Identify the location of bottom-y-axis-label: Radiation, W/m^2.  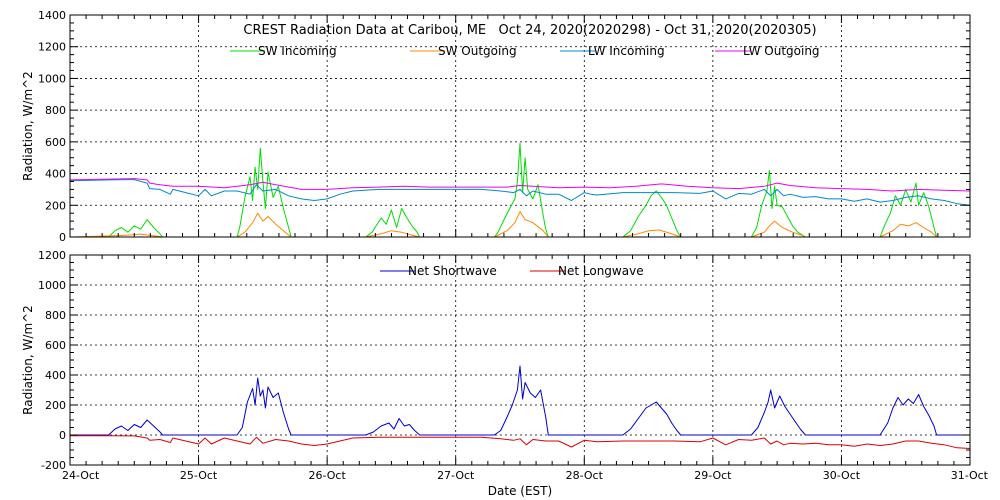
(28, 360).